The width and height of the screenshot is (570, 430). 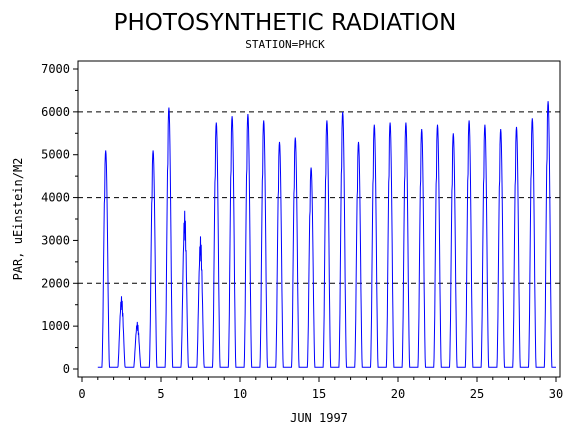 I want to click on x-tick-label: 0, so click(x=81, y=394).